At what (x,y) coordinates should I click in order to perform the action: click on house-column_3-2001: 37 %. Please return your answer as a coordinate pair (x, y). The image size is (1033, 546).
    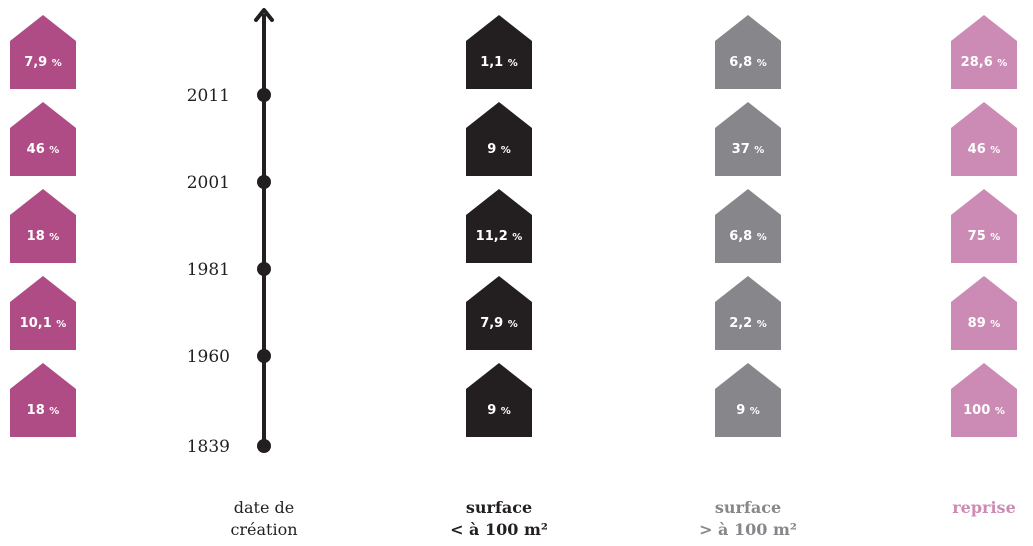
    Looking at the image, I should click on (748, 139).